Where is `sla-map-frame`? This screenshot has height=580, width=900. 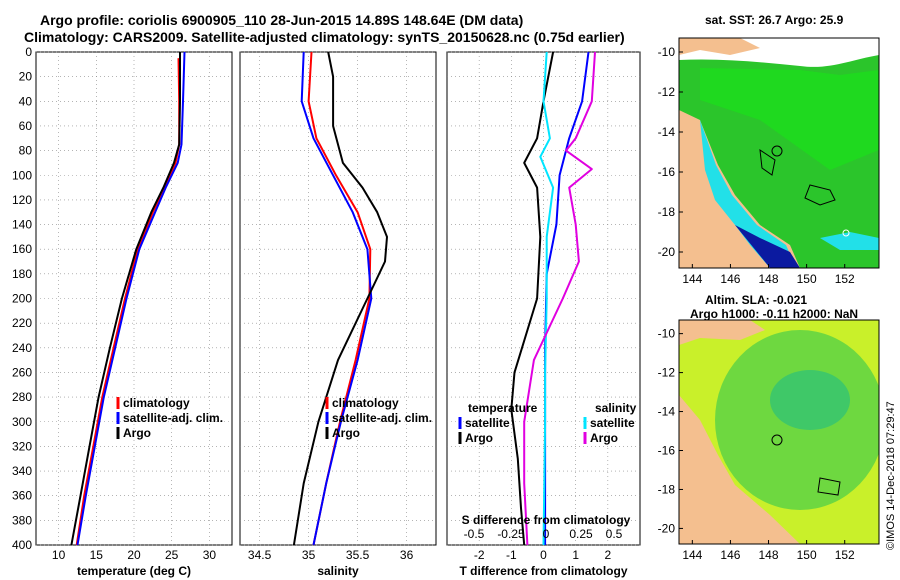
sla-map-frame is located at coordinates (779, 432).